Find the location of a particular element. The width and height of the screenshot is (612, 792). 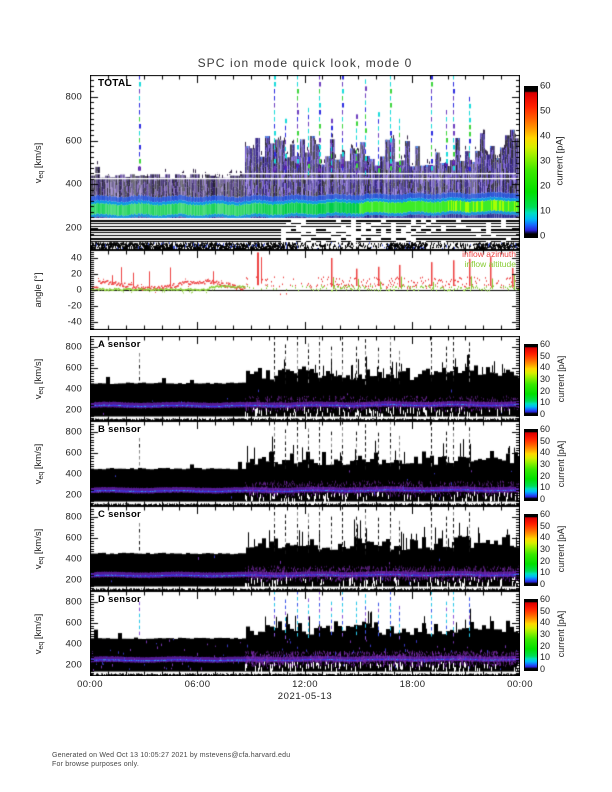

y-axis-label-sensor-c: veq [km/s] is located at coordinates (39, 548).